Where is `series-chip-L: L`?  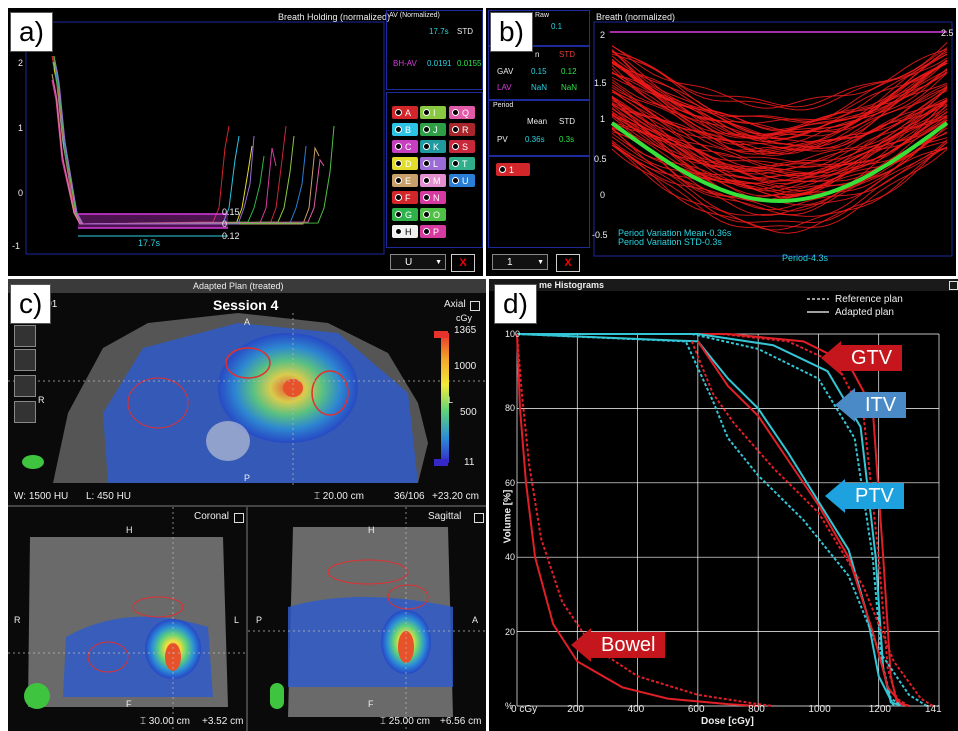 series-chip-L: L is located at coordinates (433, 163).